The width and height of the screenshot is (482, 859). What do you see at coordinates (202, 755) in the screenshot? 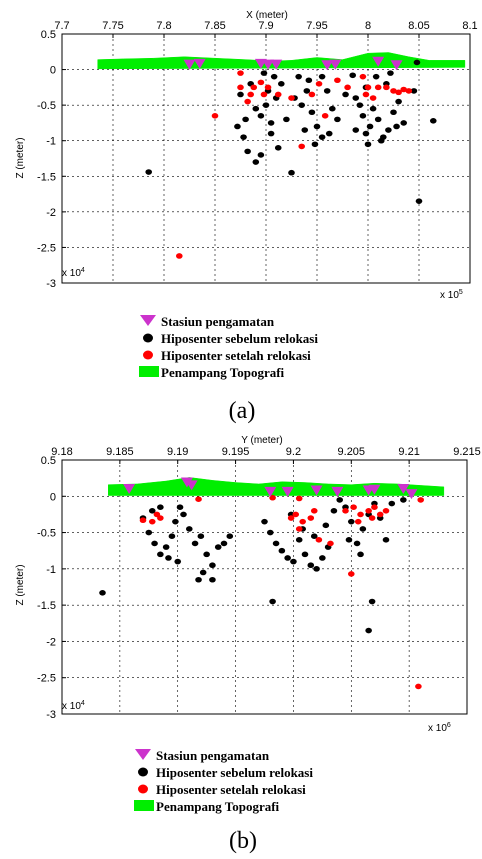
I see `legend-entry: Stasiun pengamatan` at bounding box center [202, 755].